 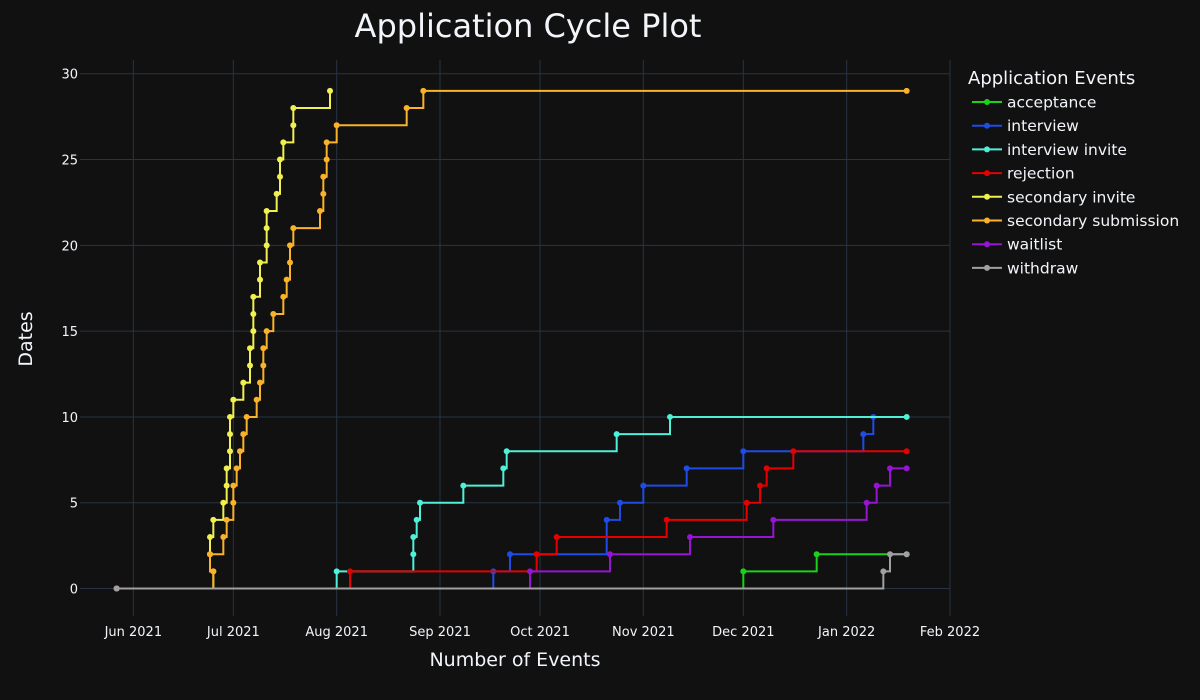 I want to click on legend-item-waitlist: waitlist, so click(x=1017, y=245).